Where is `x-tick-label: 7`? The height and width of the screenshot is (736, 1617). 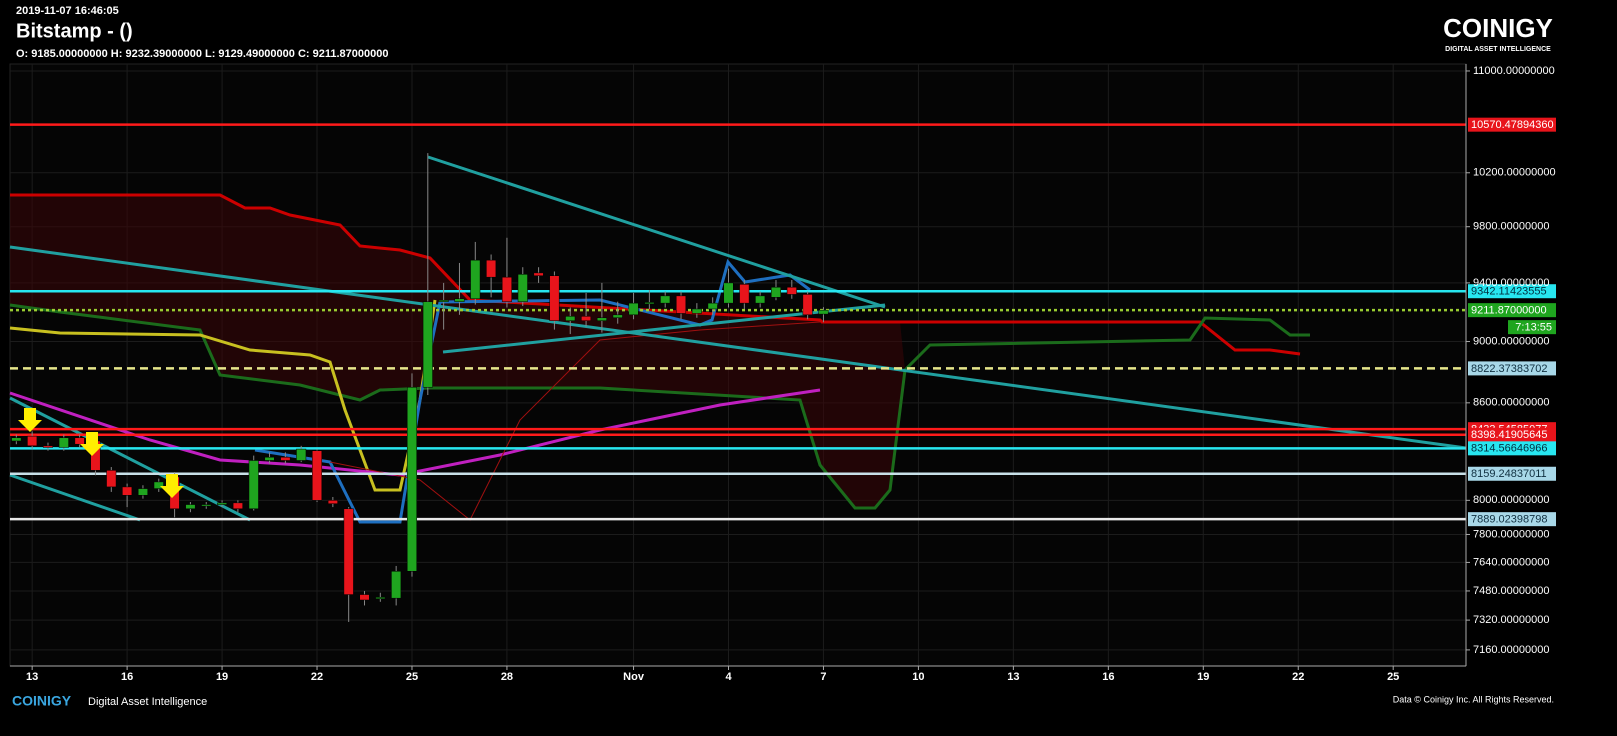
x-tick-label: 7 is located at coordinates (823, 677).